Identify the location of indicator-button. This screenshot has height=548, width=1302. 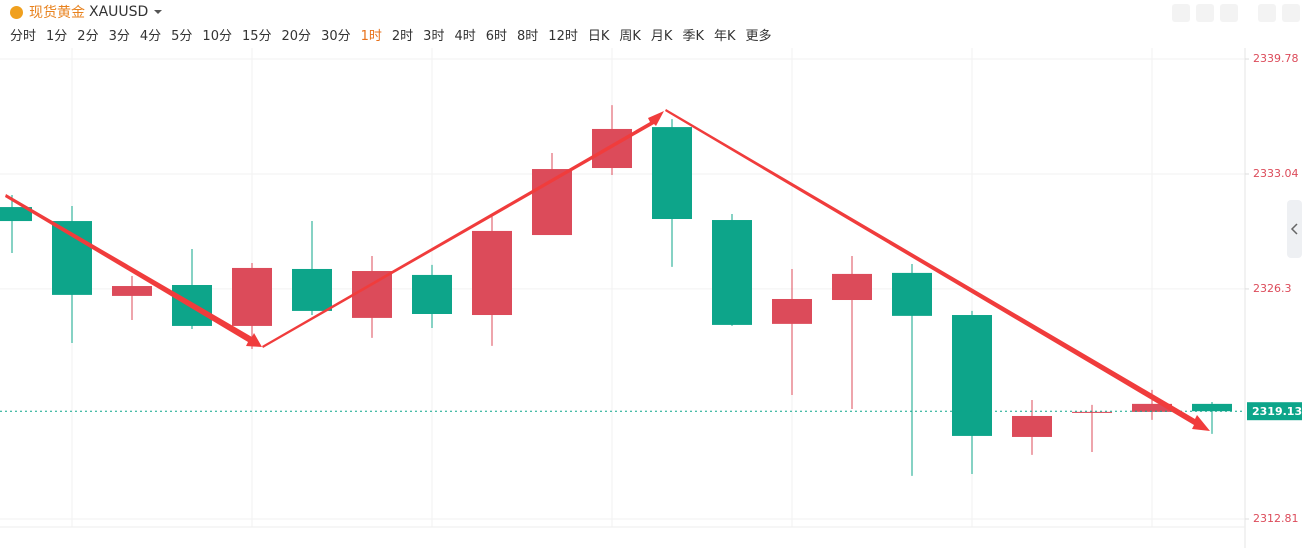
(1181, 13).